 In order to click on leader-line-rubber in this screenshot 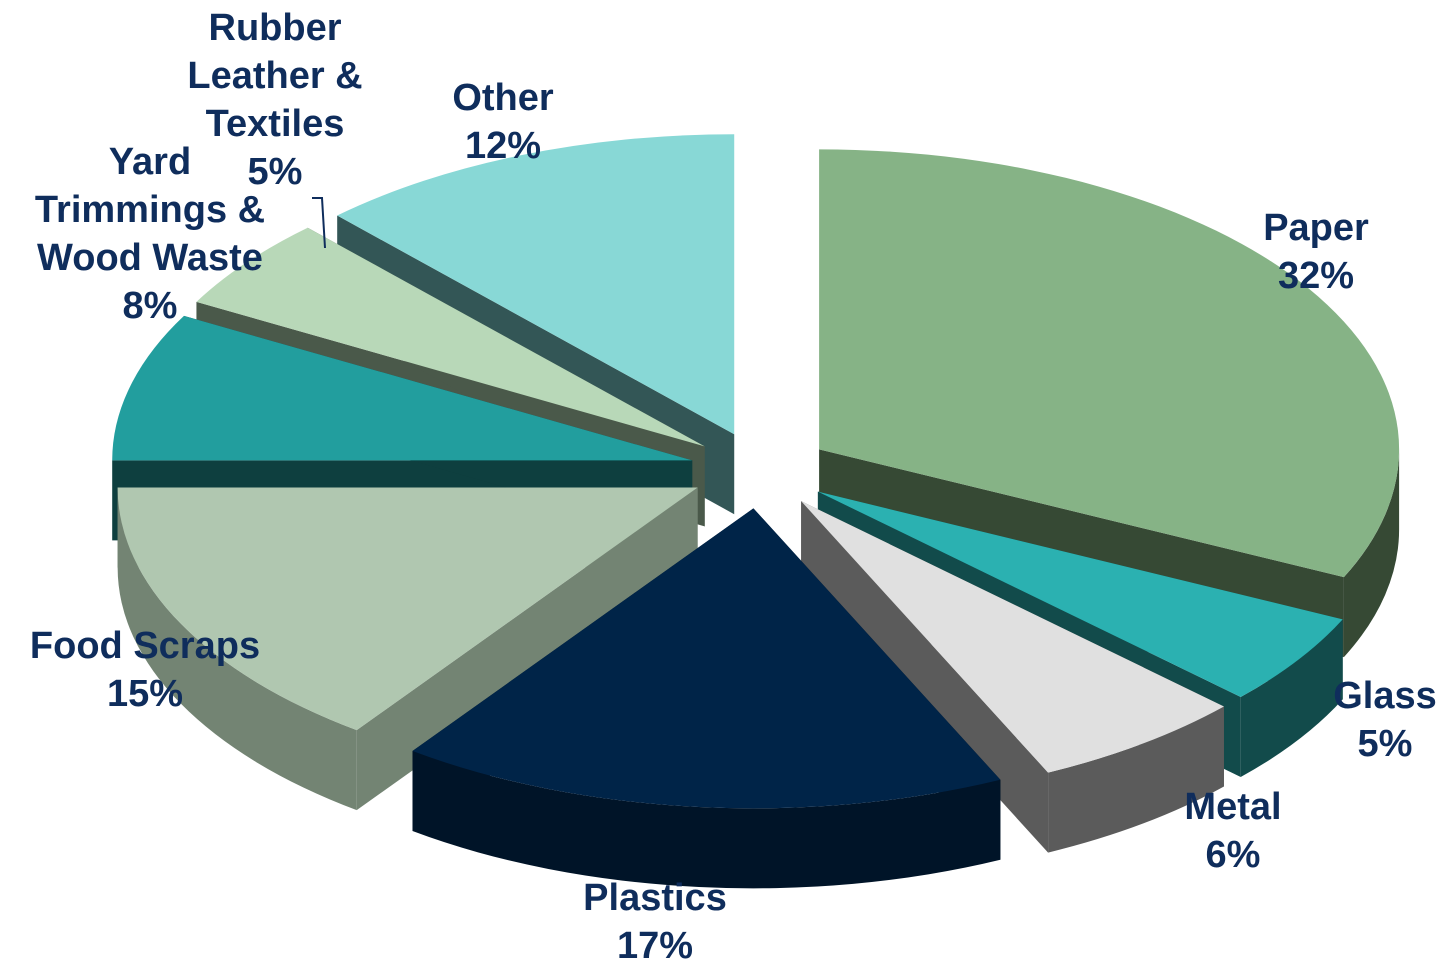, I will do `click(319, 223)`.